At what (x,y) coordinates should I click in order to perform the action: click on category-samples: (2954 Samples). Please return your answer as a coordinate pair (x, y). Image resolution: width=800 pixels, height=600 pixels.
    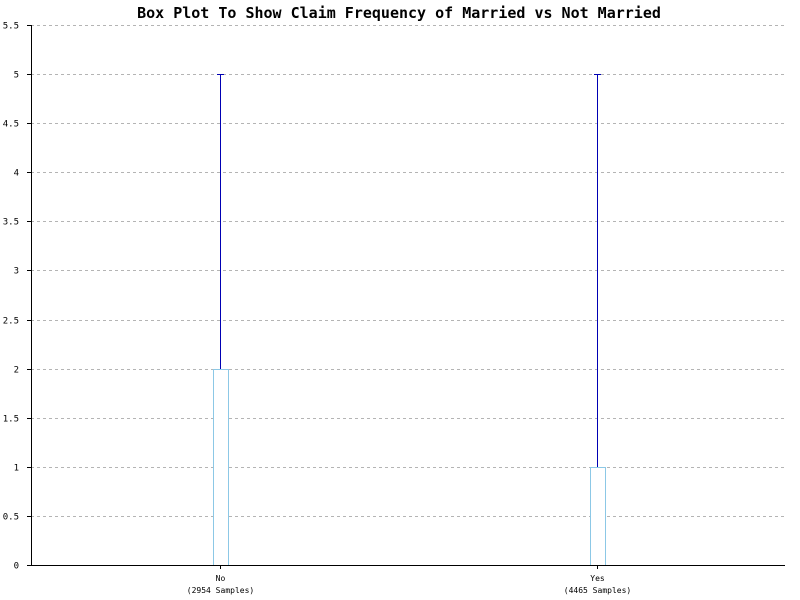
    Looking at the image, I should click on (220, 590).